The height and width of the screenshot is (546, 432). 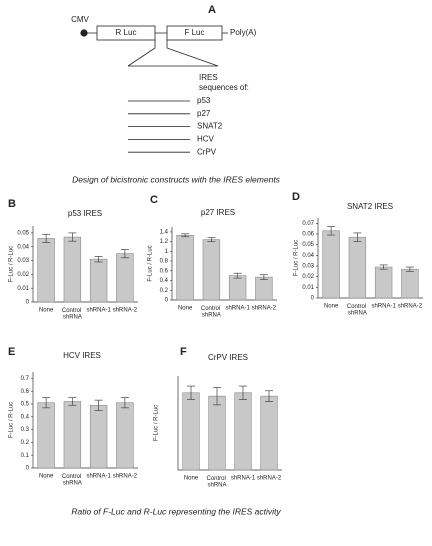 I want to click on chart-title: SNAT2 IRES, so click(x=370, y=206).